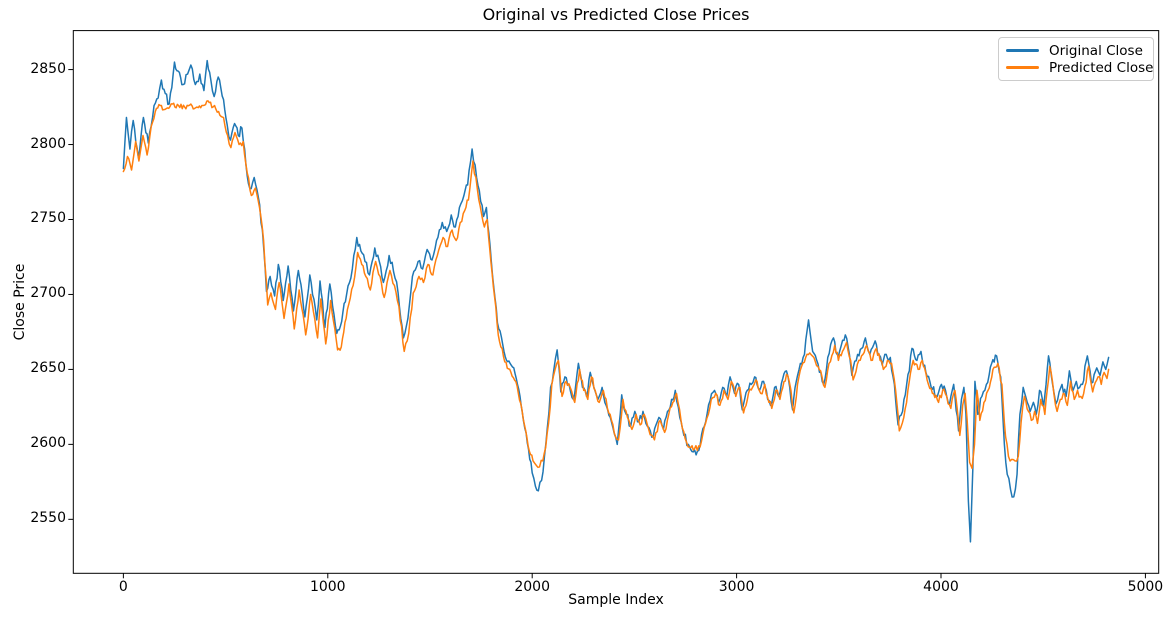 This screenshot has width=1172, height=621. Describe the element at coordinates (48, 218) in the screenshot. I see `y-tick-label: 2750` at that location.